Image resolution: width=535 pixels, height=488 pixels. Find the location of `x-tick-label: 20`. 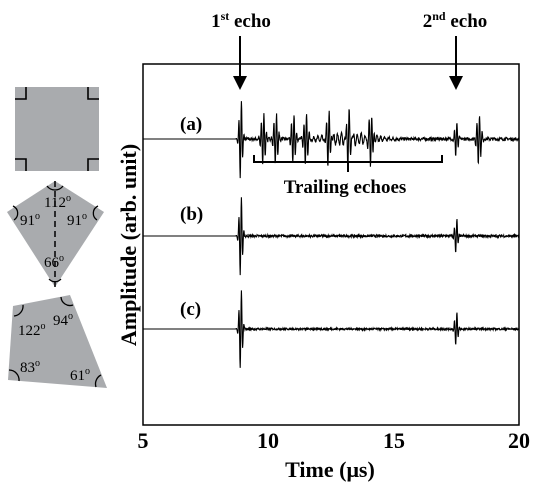

x-tick-label: 20 is located at coordinates (519, 440).